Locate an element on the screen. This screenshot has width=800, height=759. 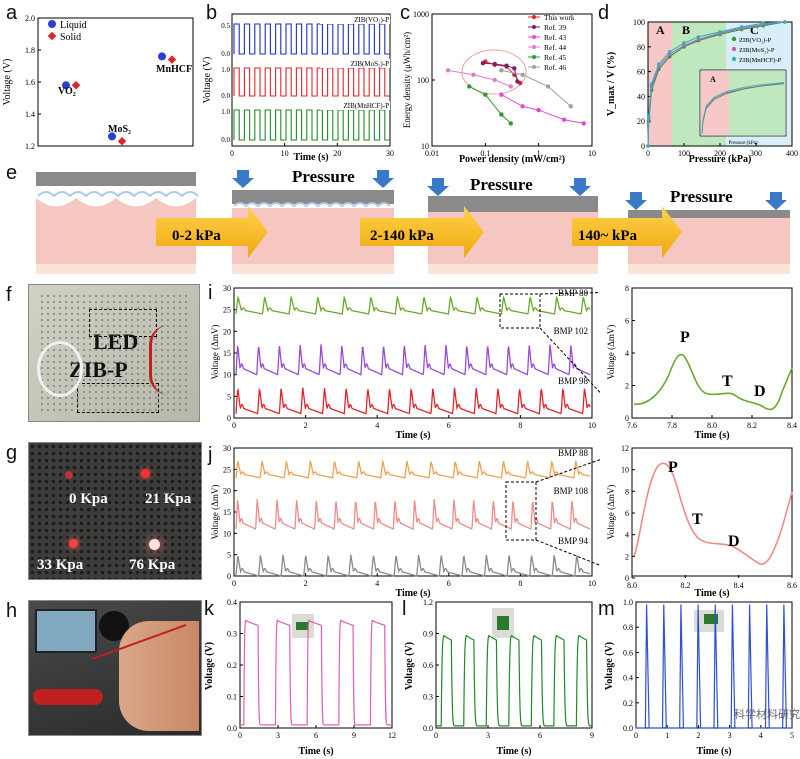
region-c-label: C is located at coordinates (754, 30).